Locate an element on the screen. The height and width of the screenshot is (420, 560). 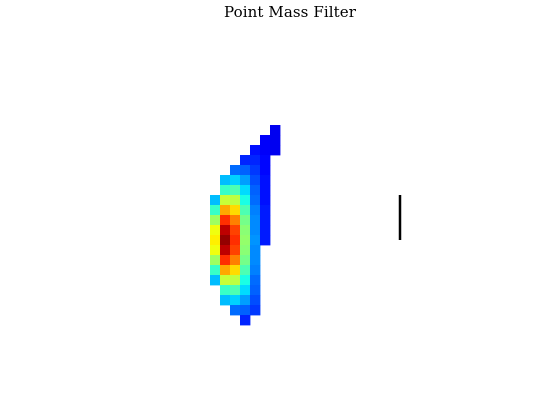
heatmap-cells is located at coordinates (245, 225).